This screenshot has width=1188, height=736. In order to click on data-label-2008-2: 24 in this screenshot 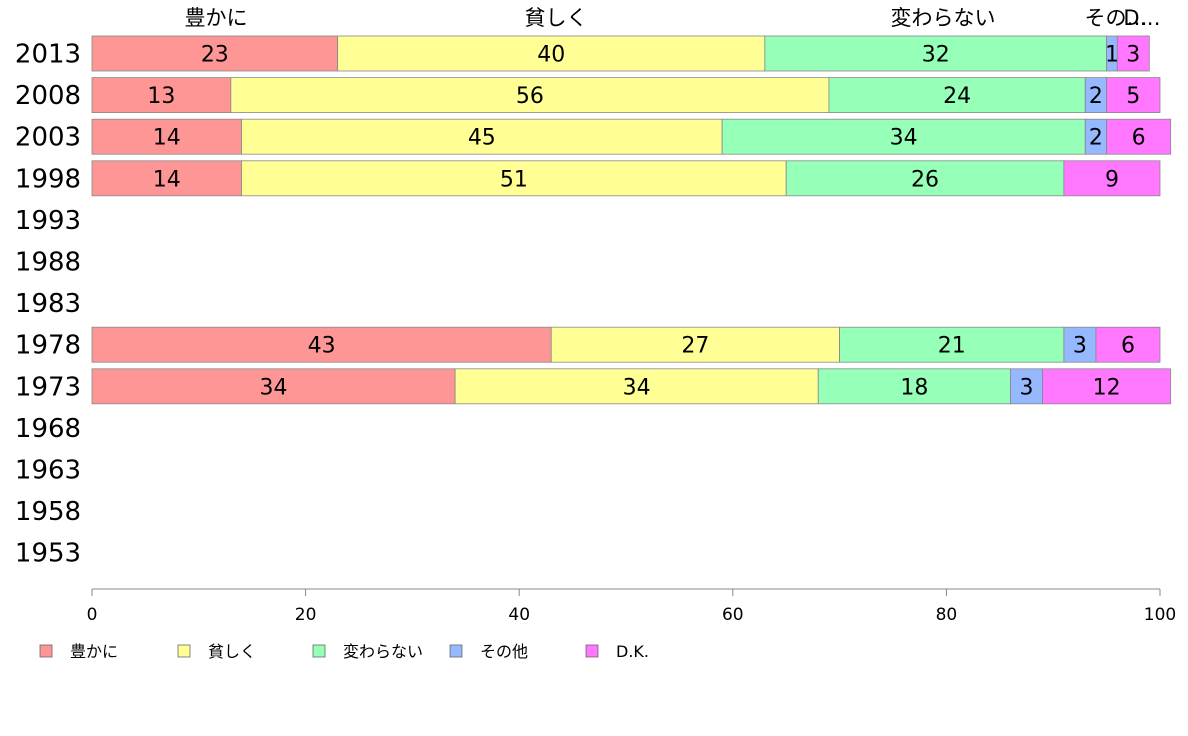, I will do `click(957, 96)`.